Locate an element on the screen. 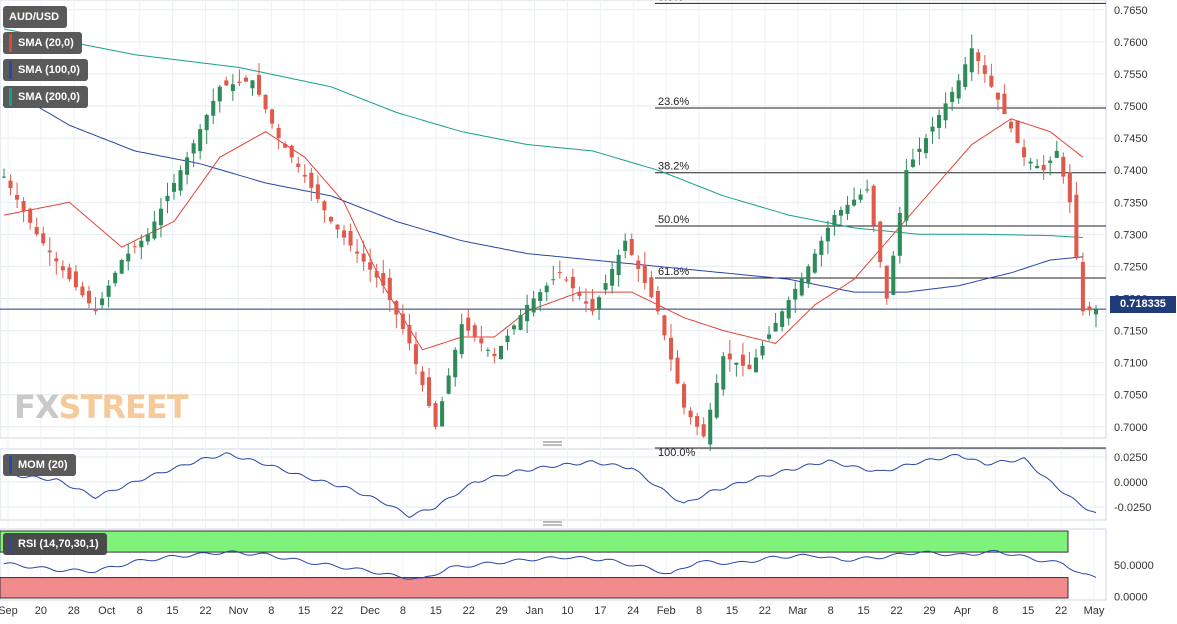 The width and height of the screenshot is (1177, 624). x-tick-label: Jan is located at coordinates (535, 611).